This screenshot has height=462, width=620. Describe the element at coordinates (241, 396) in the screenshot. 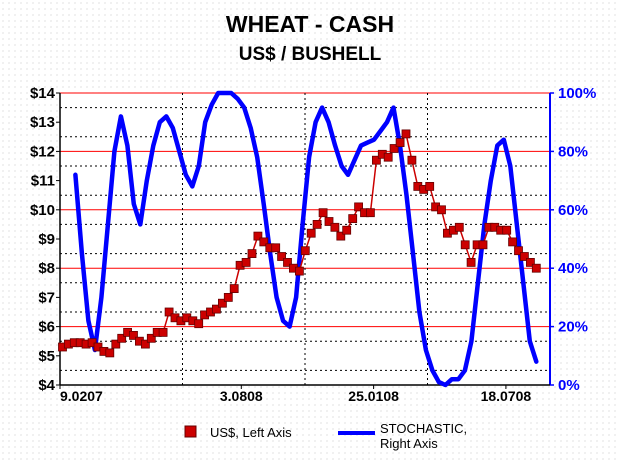

I see `x-tick-label: 3.0808` at that location.